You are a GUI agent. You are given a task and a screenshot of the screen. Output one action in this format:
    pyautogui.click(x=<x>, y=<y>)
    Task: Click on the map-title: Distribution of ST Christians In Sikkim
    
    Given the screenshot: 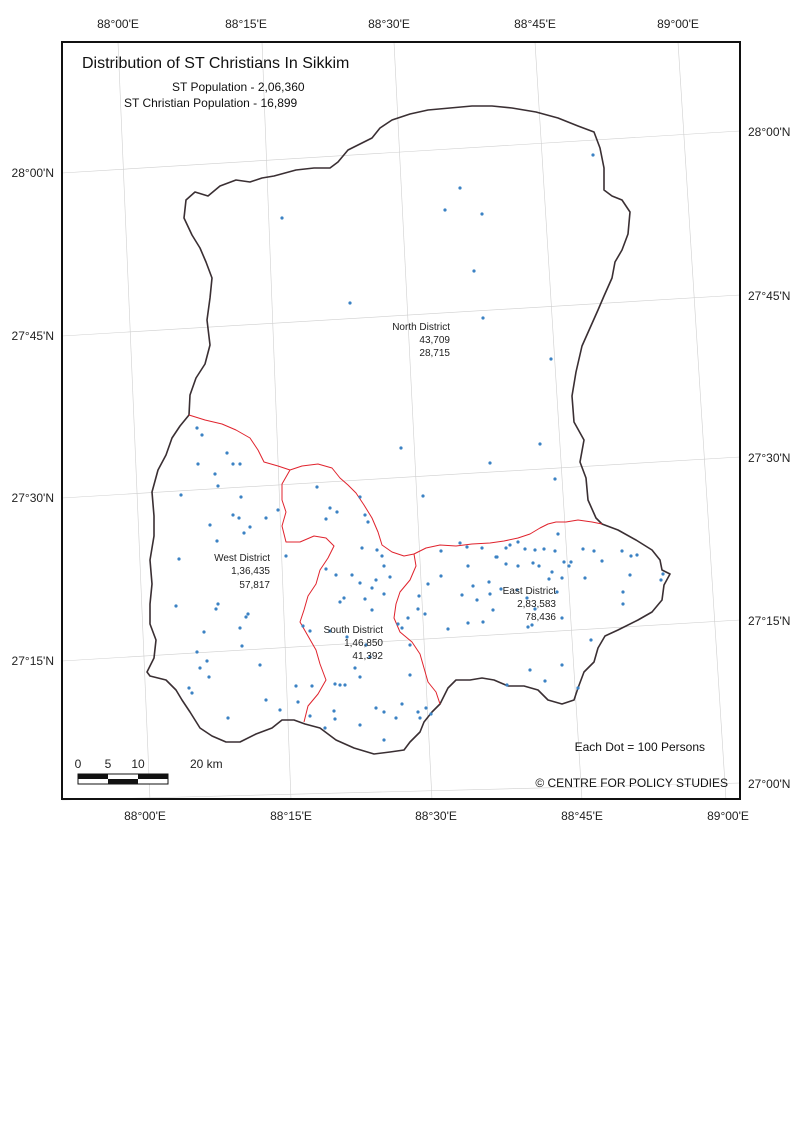 What is the action you would take?
    pyautogui.click(x=215, y=63)
    